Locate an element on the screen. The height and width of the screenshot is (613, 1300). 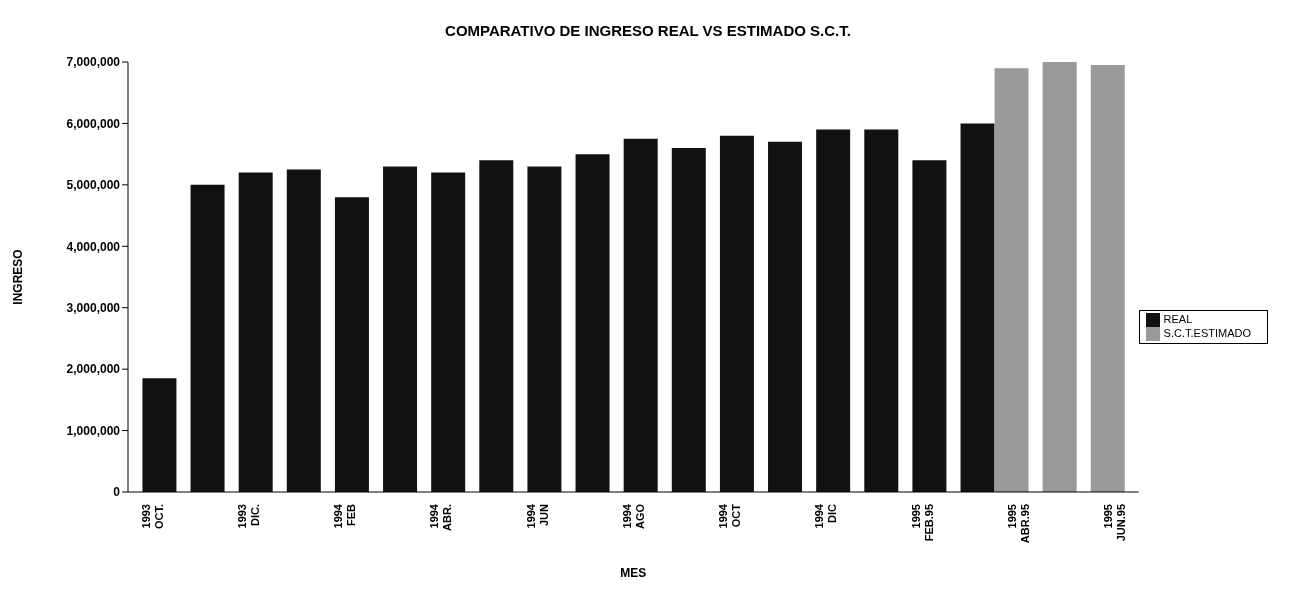
y-tick-label: 7,000,000 is located at coordinates (93, 62).